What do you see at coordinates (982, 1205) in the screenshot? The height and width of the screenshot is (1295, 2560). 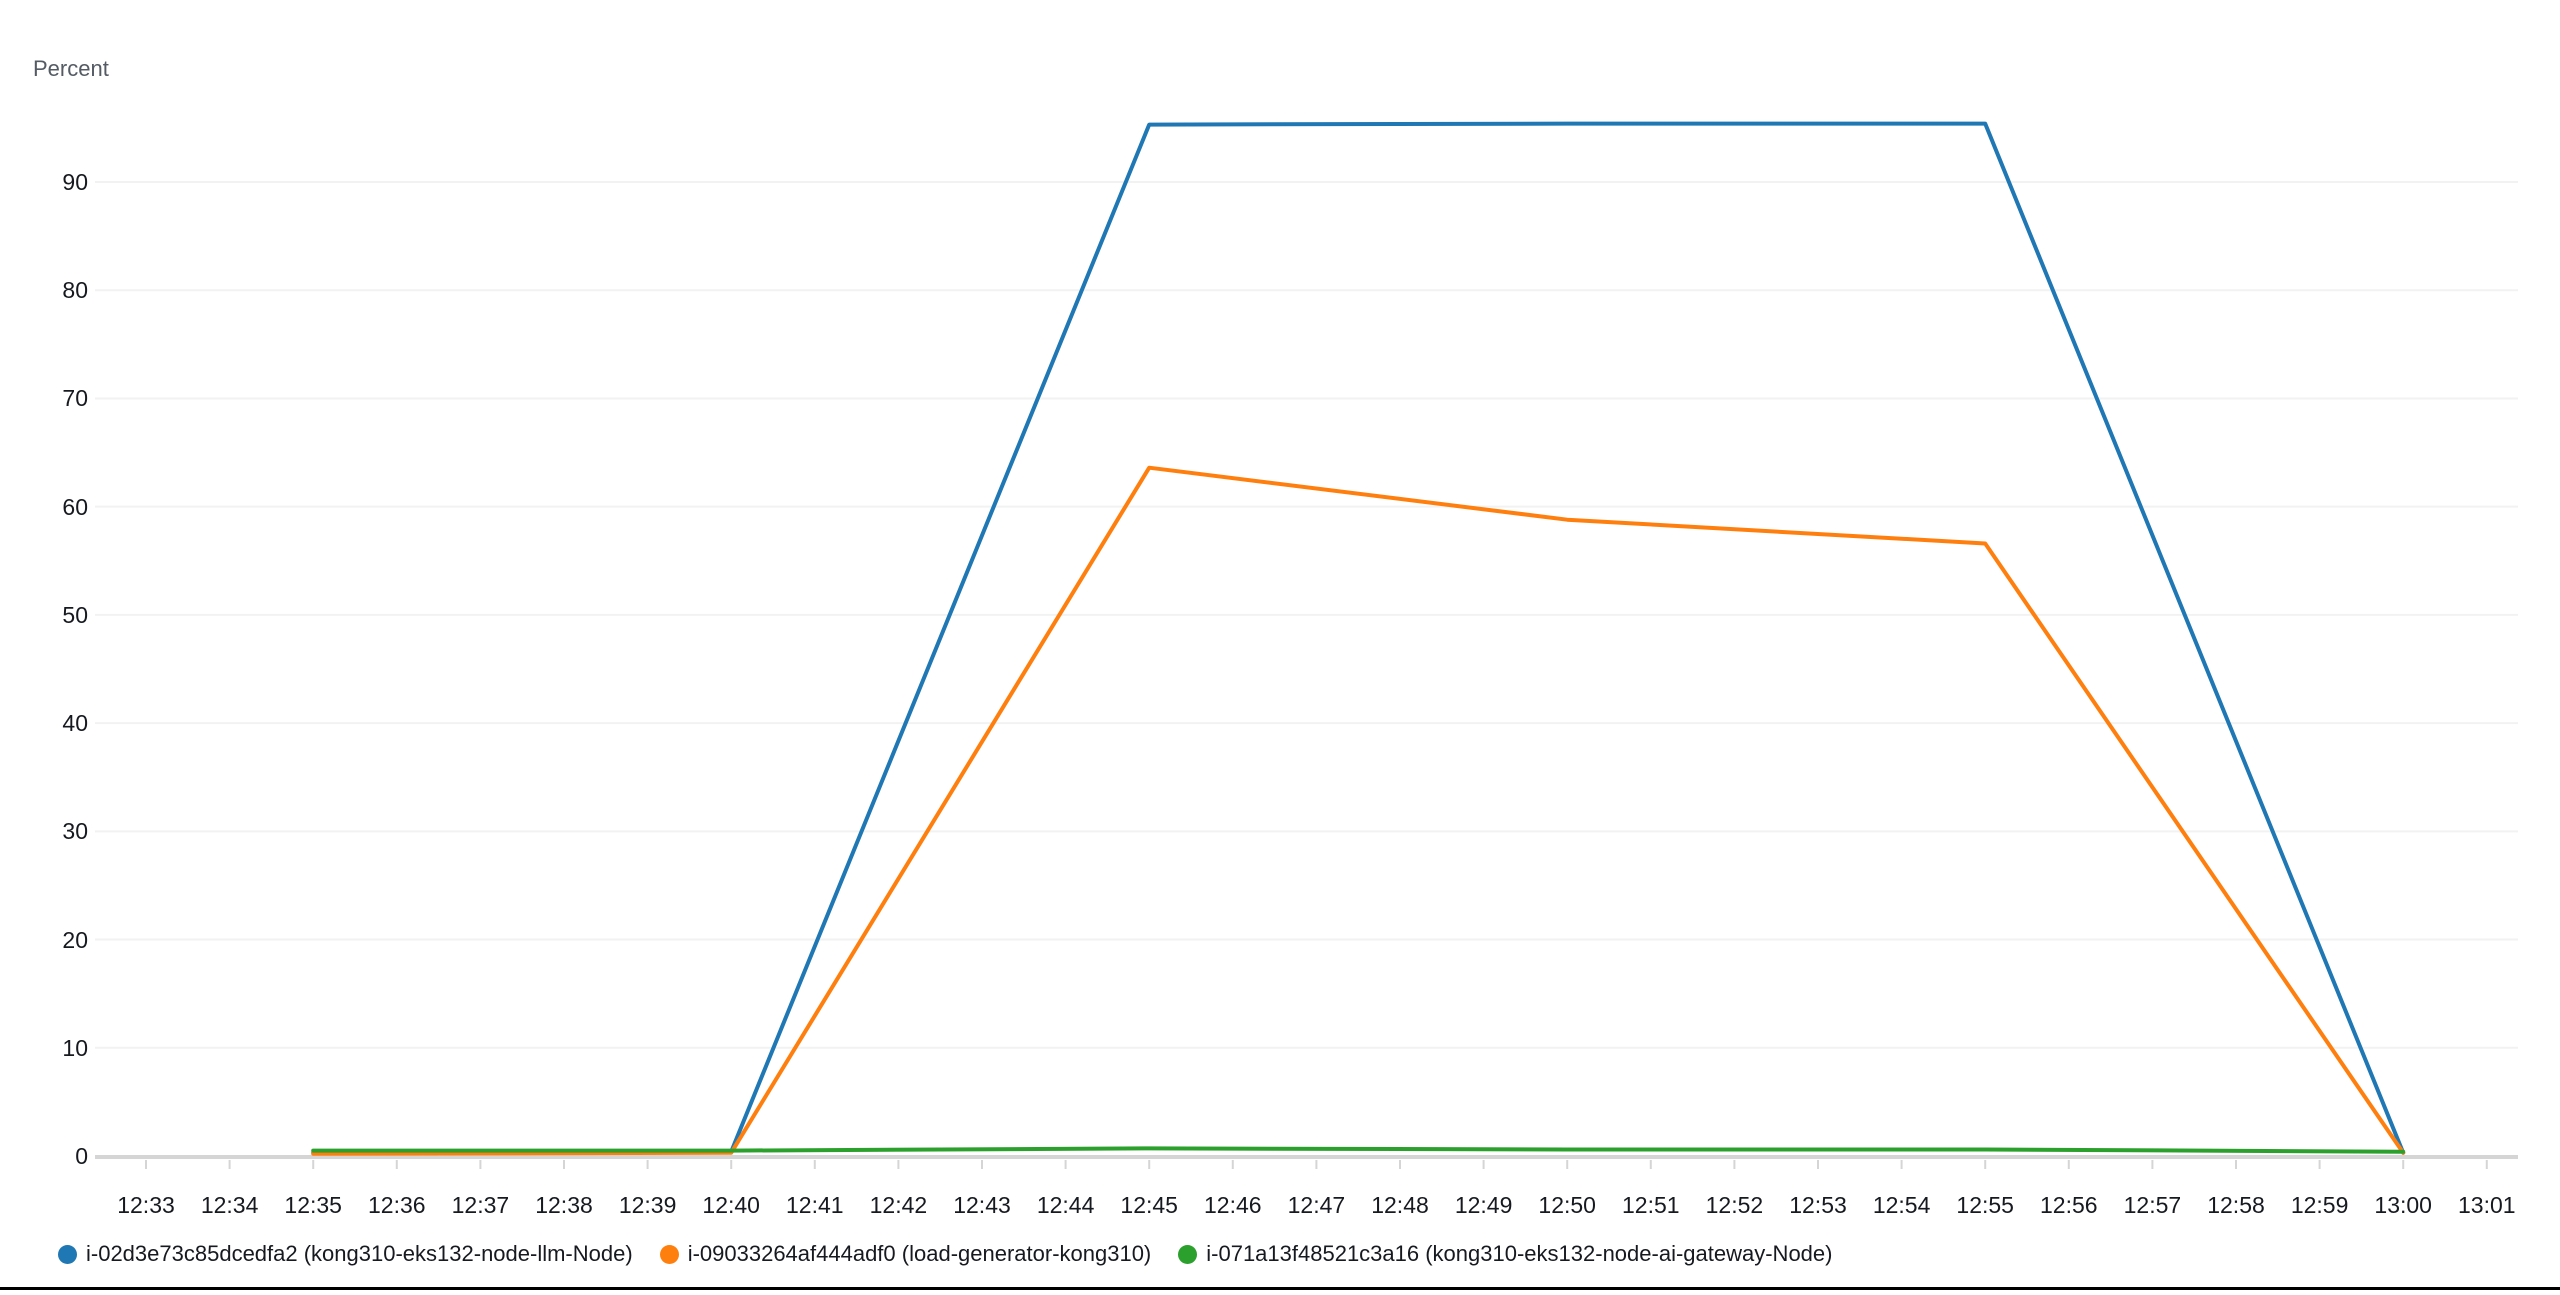 I see `x-axis-tick-label: 12:43` at bounding box center [982, 1205].